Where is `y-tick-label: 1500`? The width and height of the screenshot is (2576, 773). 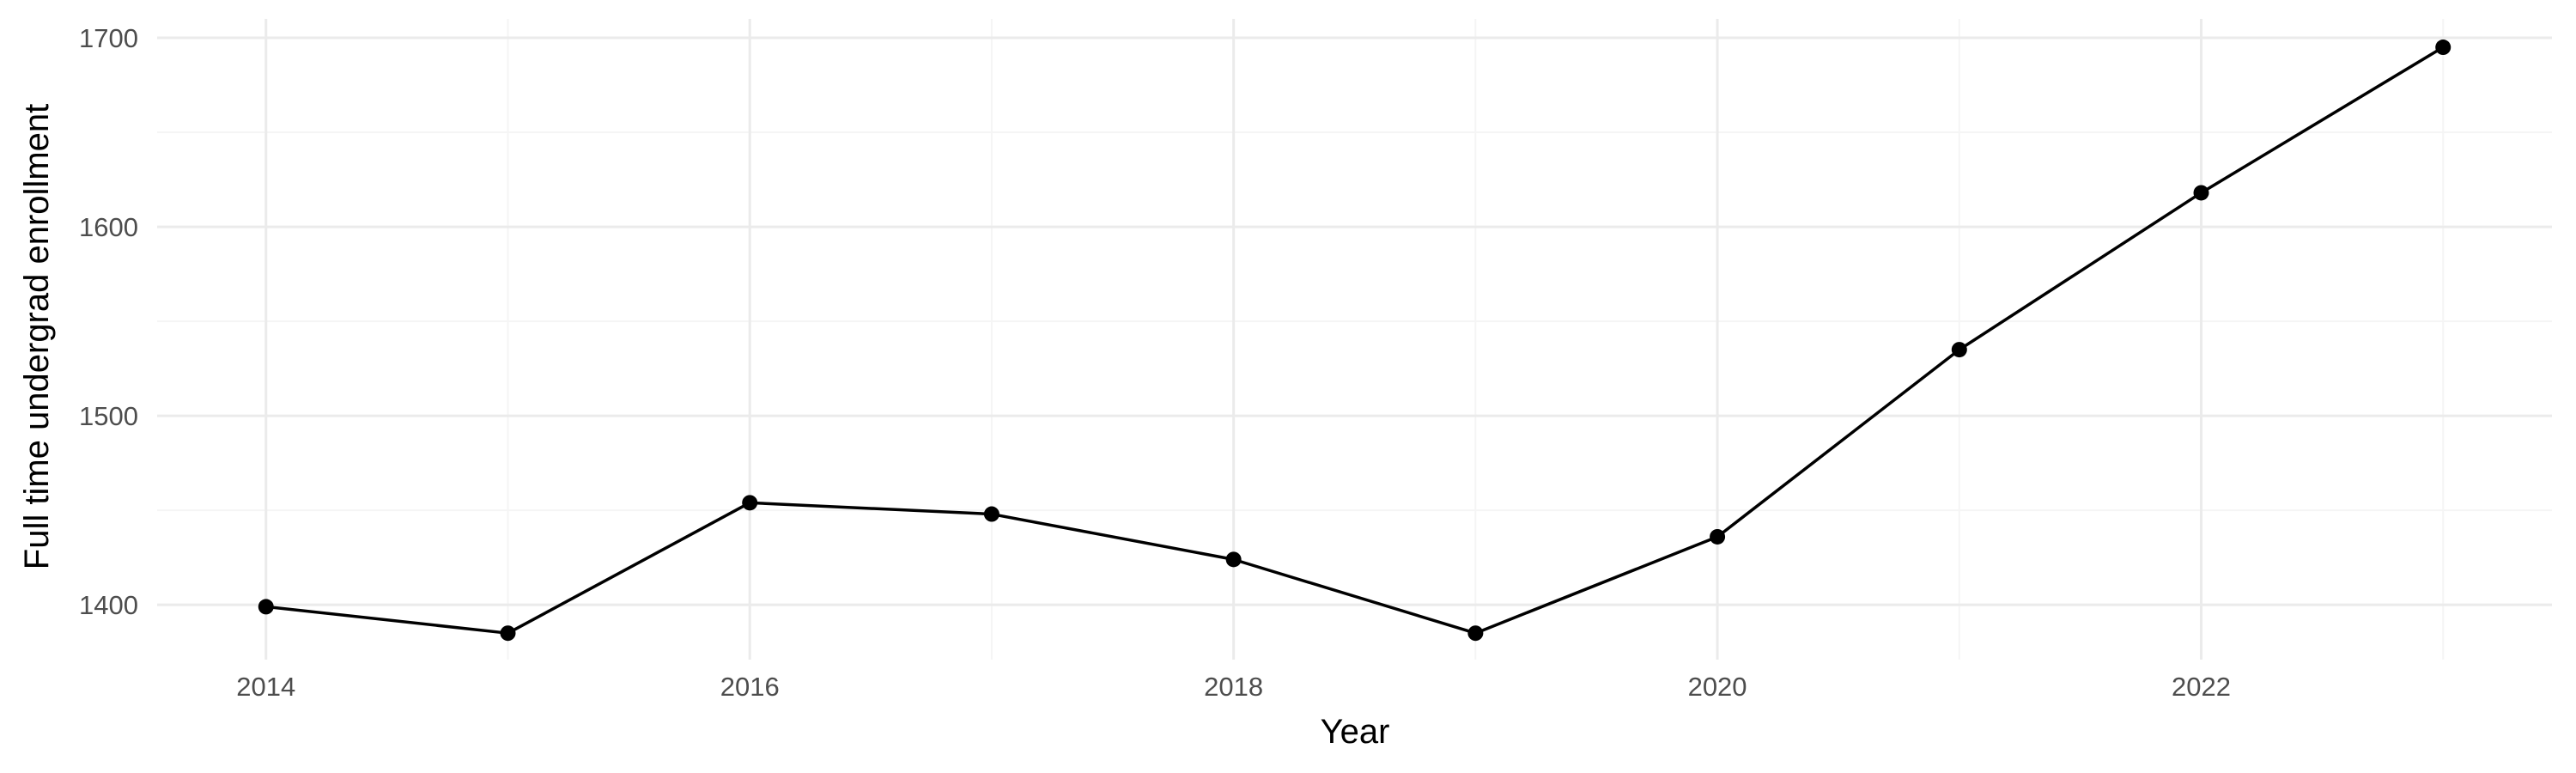 y-tick-label: 1500 is located at coordinates (109, 416).